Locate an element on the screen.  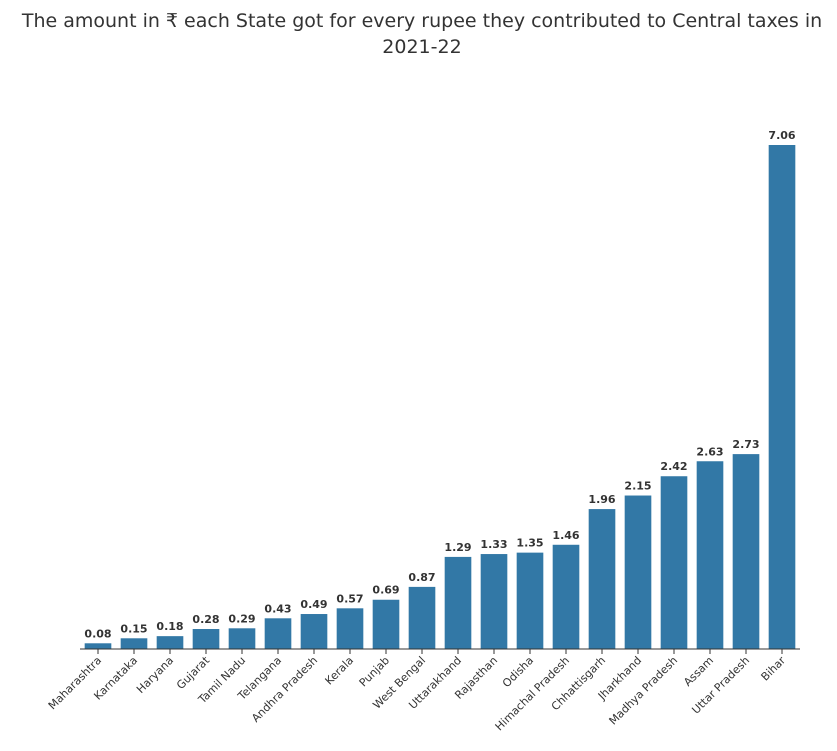
bar-value-label: 0.28 is located at coordinates (205, 619).